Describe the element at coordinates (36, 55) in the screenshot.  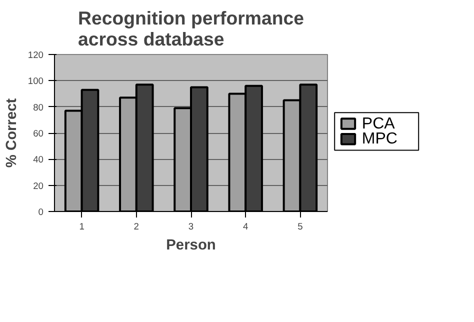
I see `y-tick-label: 120` at that location.